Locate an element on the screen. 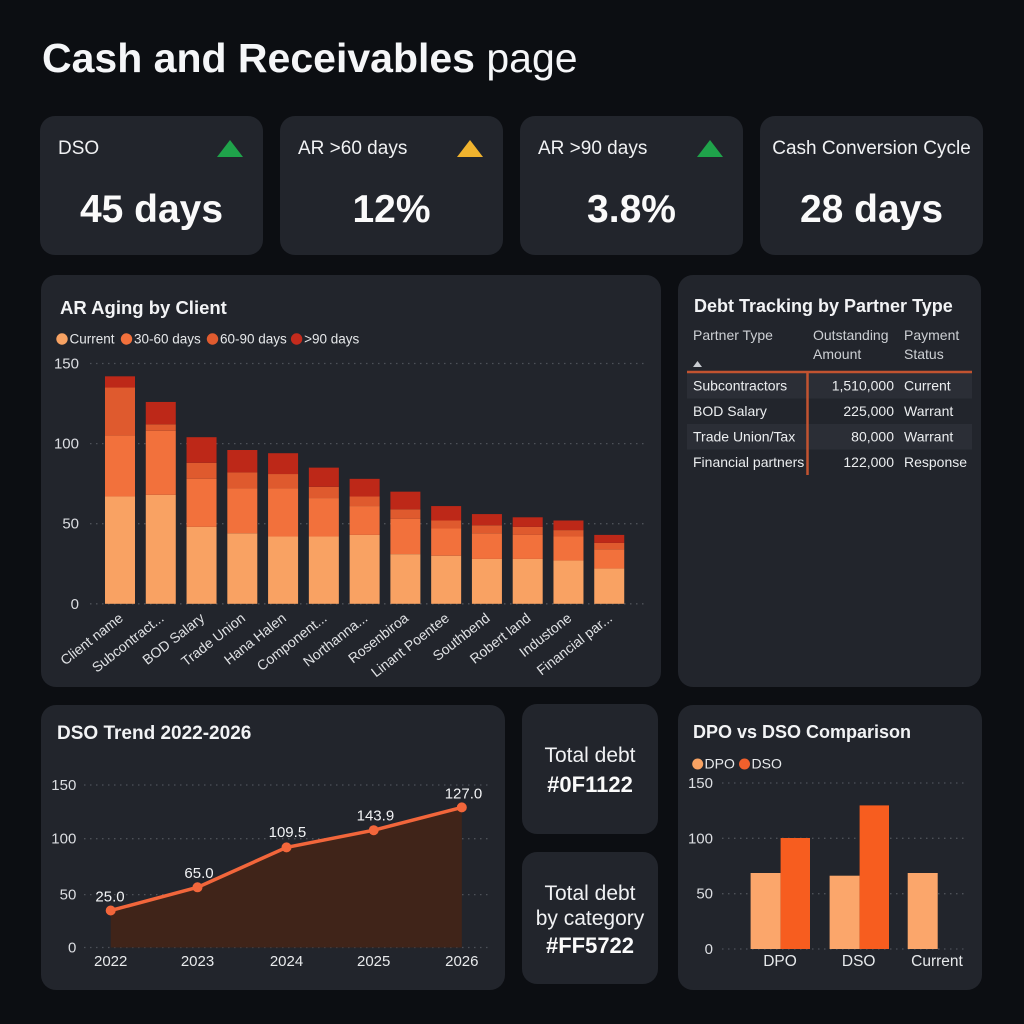  svg-text: 143.9 is located at coordinates (376, 816).